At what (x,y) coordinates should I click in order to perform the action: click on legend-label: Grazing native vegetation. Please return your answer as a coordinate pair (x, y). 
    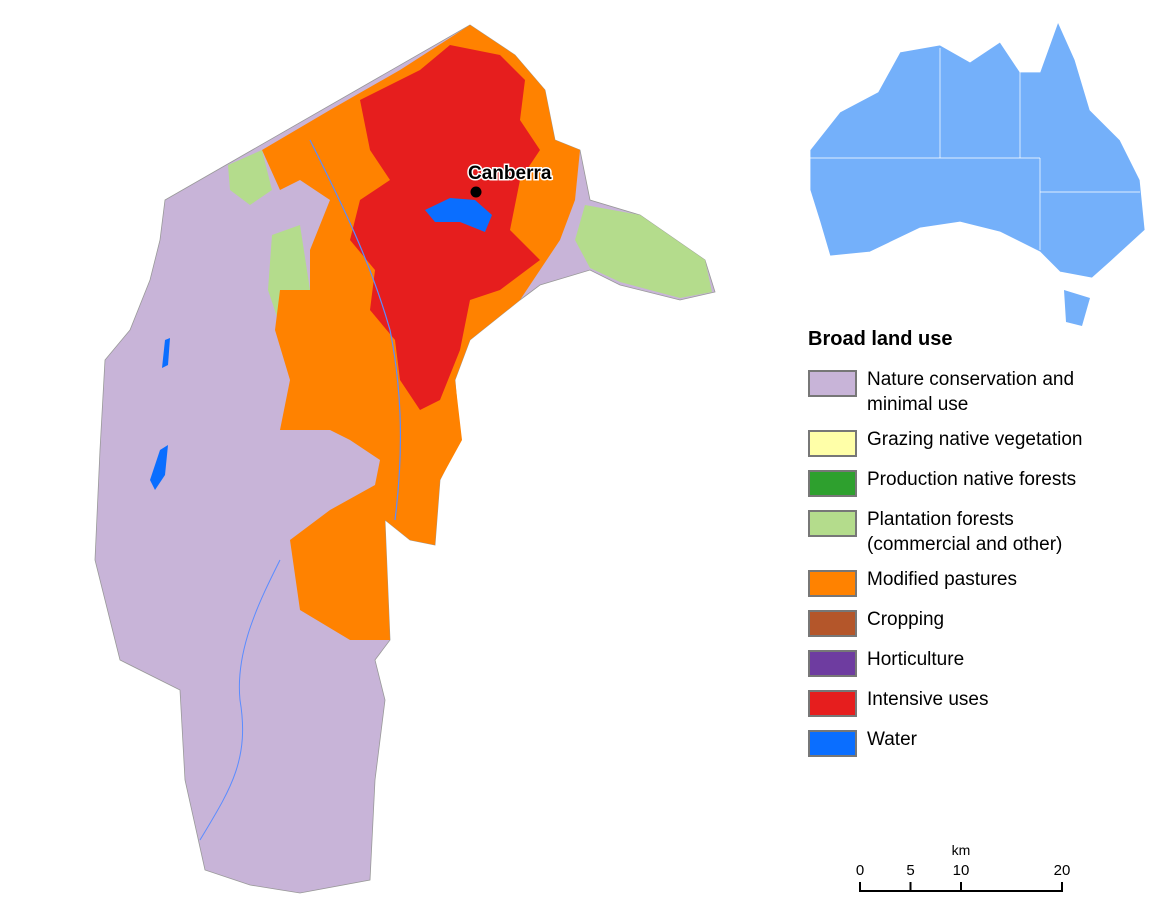
    Looking at the image, I should click on (975, 439).